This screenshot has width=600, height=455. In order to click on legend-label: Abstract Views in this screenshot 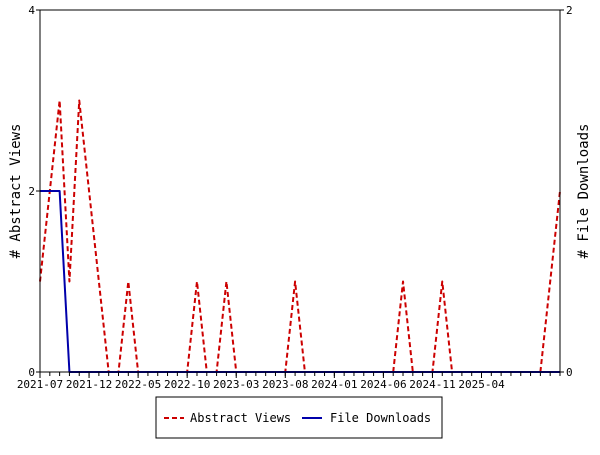, I will do `click(240, 418)`.